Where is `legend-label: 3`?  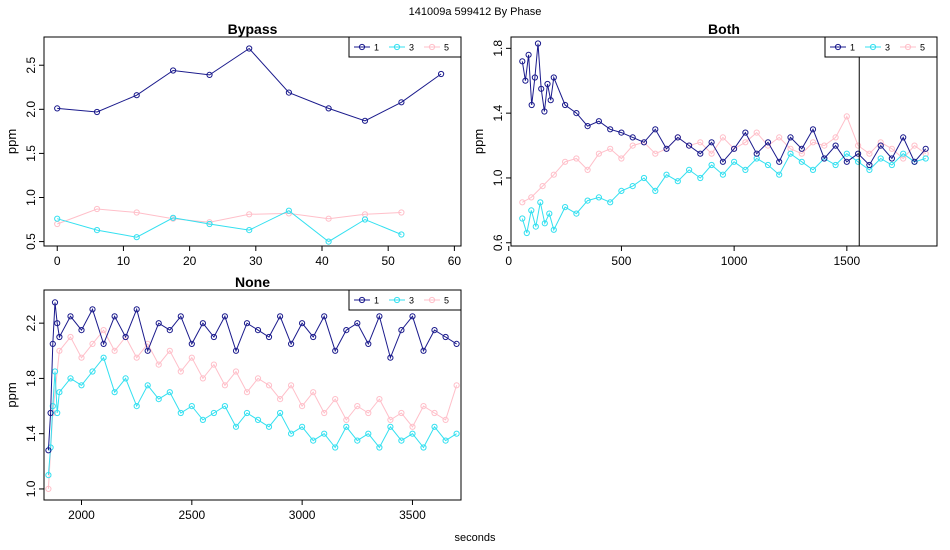
legend-label: 3 is located at coordinates (887, 48).